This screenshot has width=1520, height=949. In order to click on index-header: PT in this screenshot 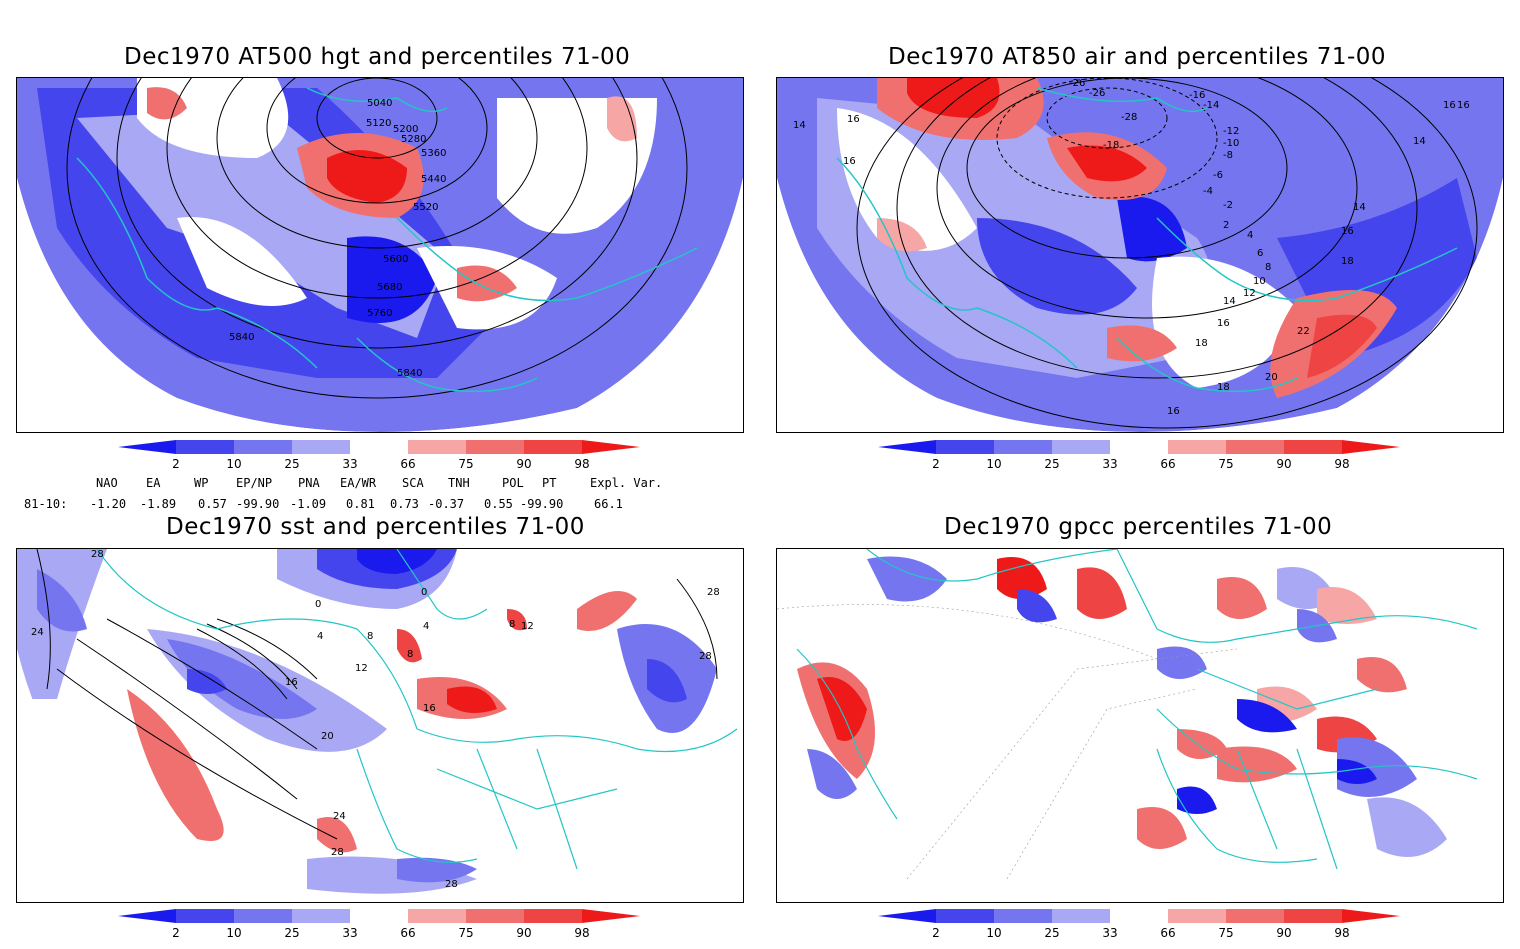, I will do `click(549, 483)`.